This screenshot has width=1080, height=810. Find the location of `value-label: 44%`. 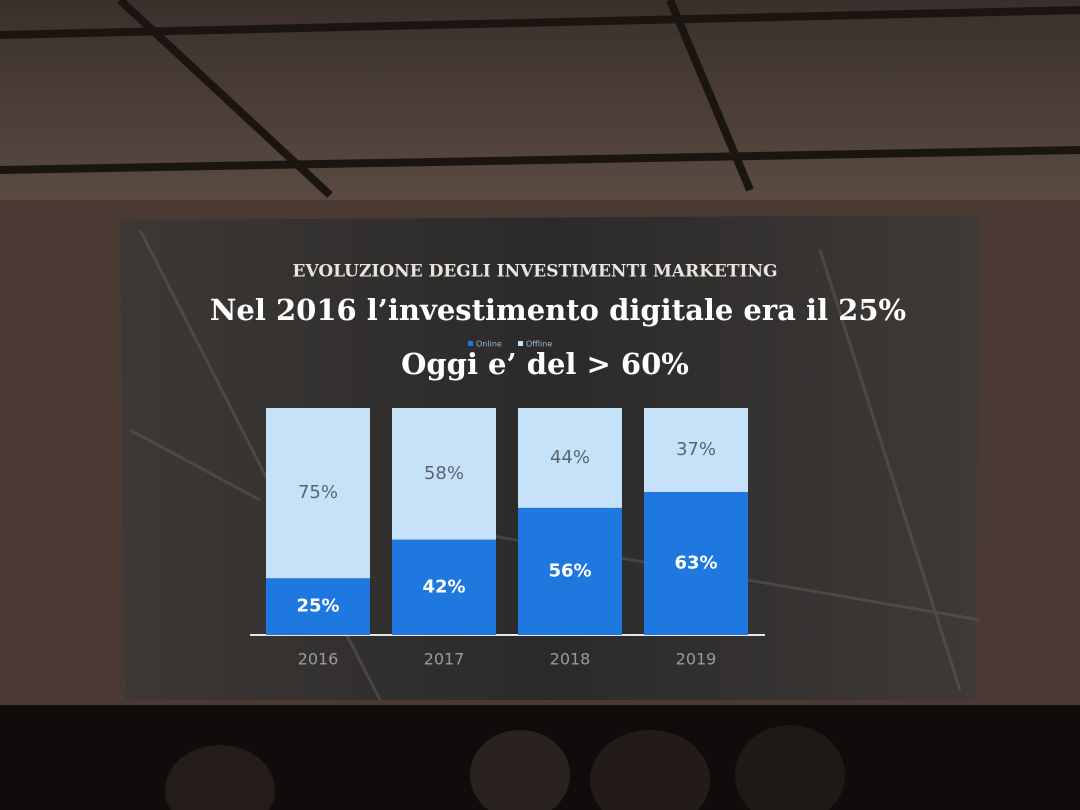

value-label: 44% is located at coordinates (570, 457).